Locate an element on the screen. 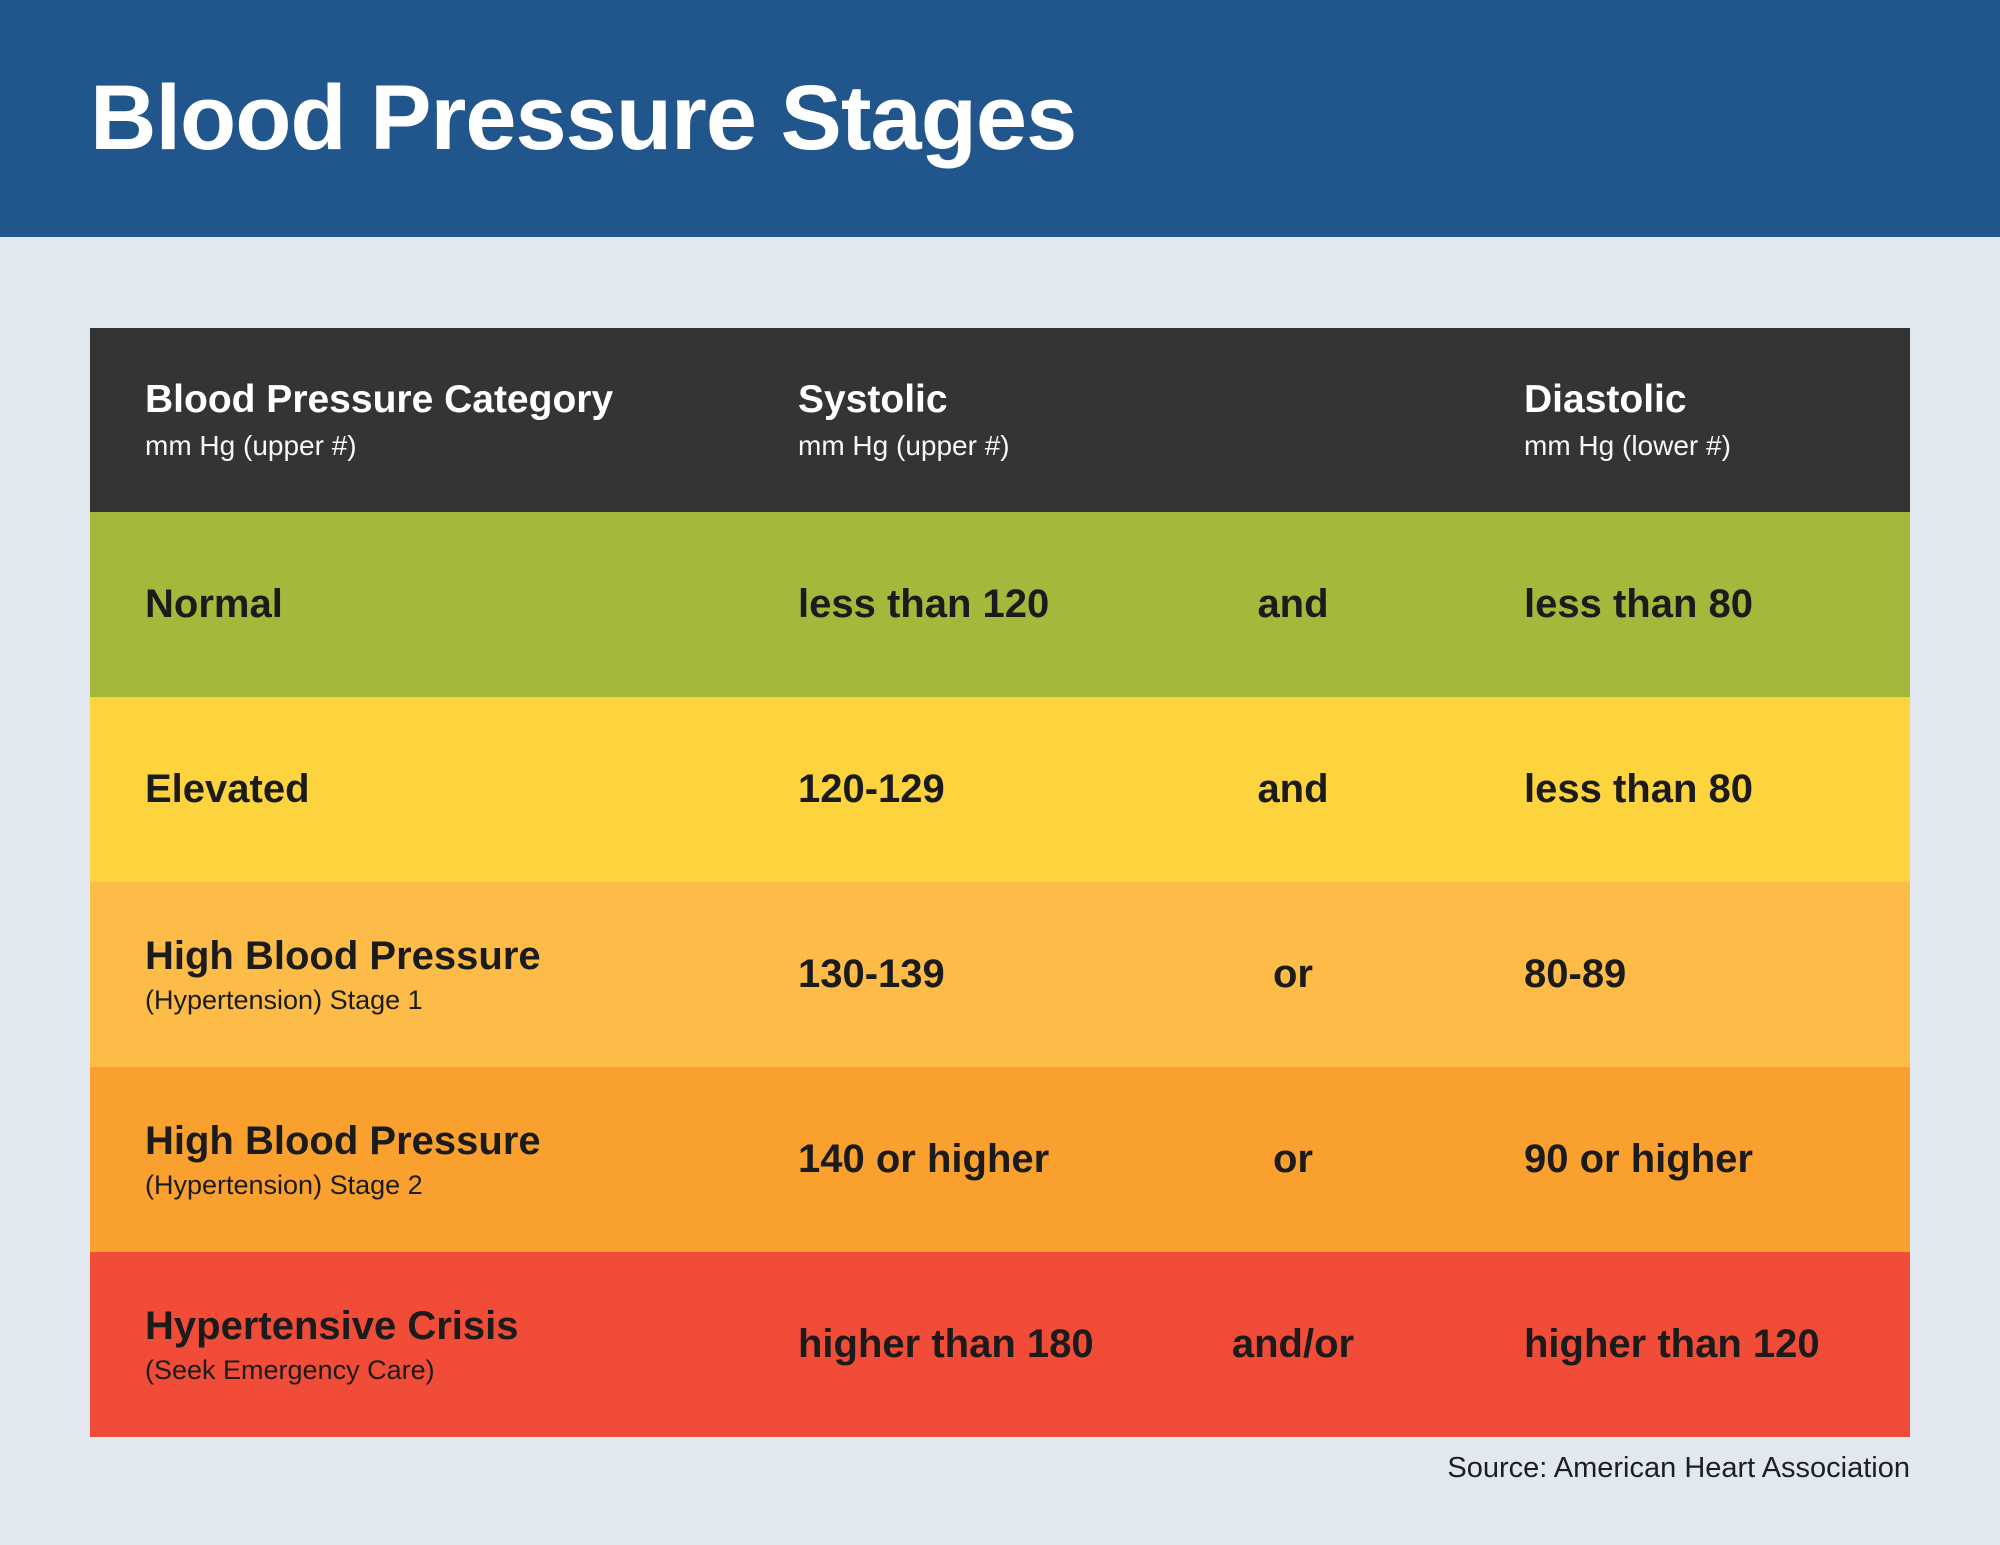  table-row: Normal less than 120 and less than 80 is located at coordinates (1000, 604).